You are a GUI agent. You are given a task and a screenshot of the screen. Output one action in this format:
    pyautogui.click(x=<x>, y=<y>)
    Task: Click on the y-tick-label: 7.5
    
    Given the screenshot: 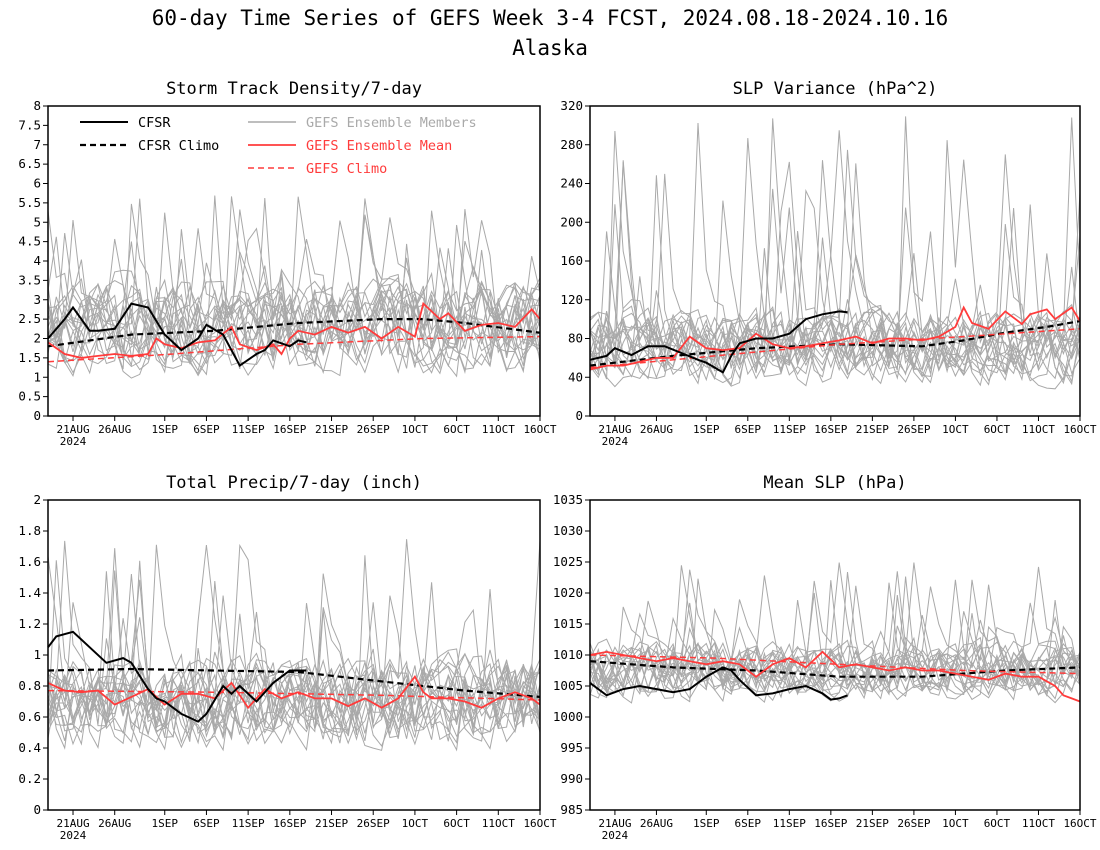 What is the action you would take?
    pyautogui.click(x=29, y=124)
    